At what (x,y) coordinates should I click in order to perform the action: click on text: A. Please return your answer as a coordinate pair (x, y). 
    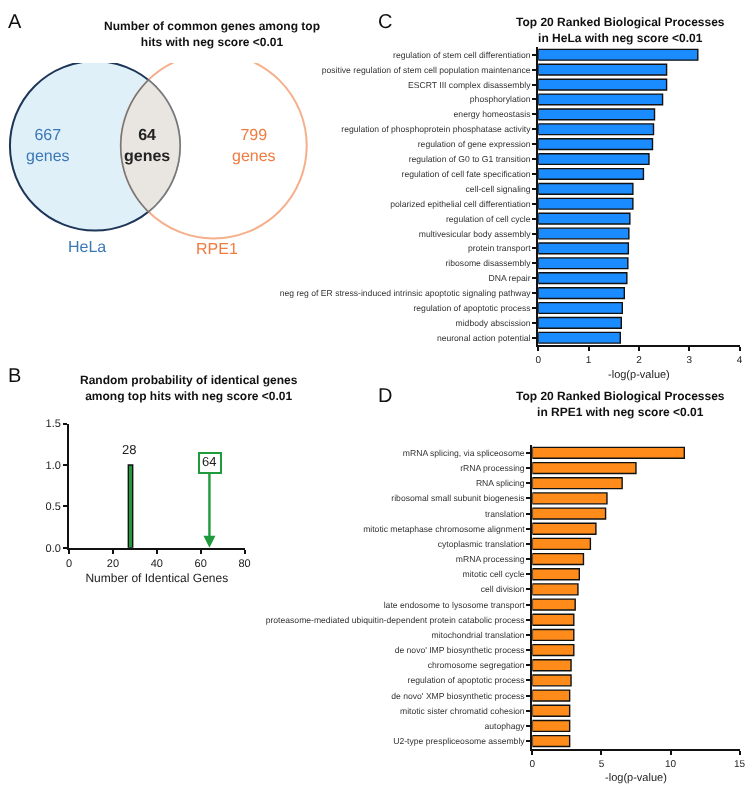
    Looking at the image, I should click on (15, 23).